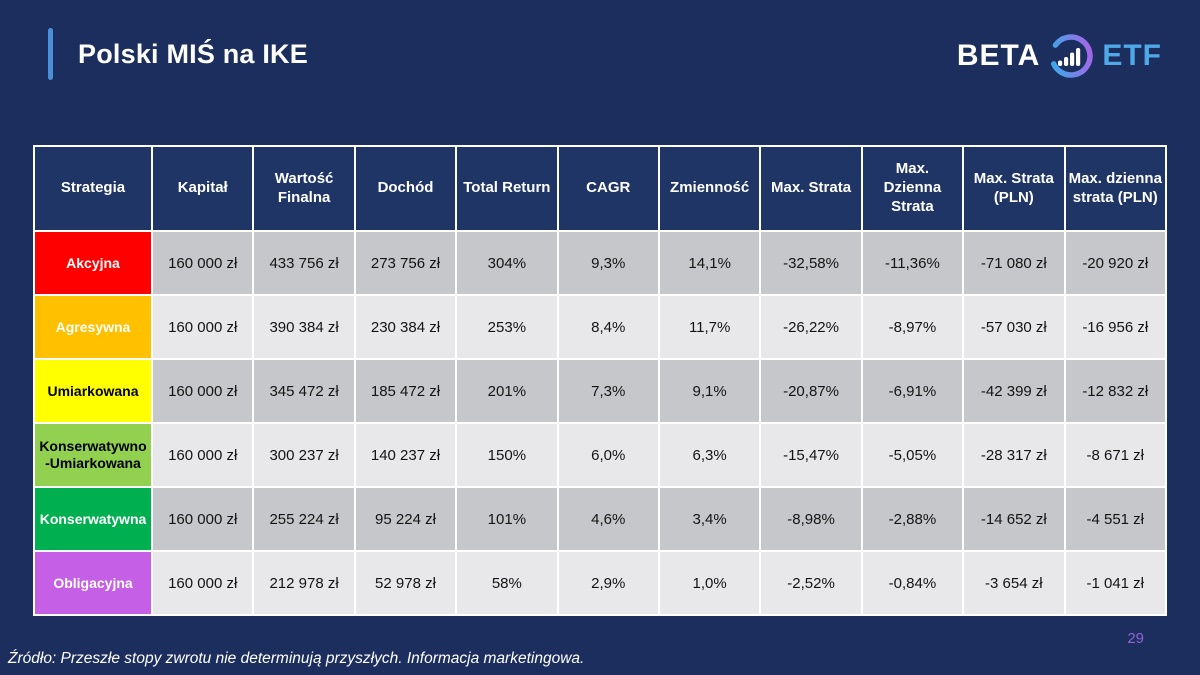 The width and height of the screenshot is (1200, 675). Describe the element at coordinates (912, 583) in the screenshot. I see `value-cell: -0,84%` at that location.